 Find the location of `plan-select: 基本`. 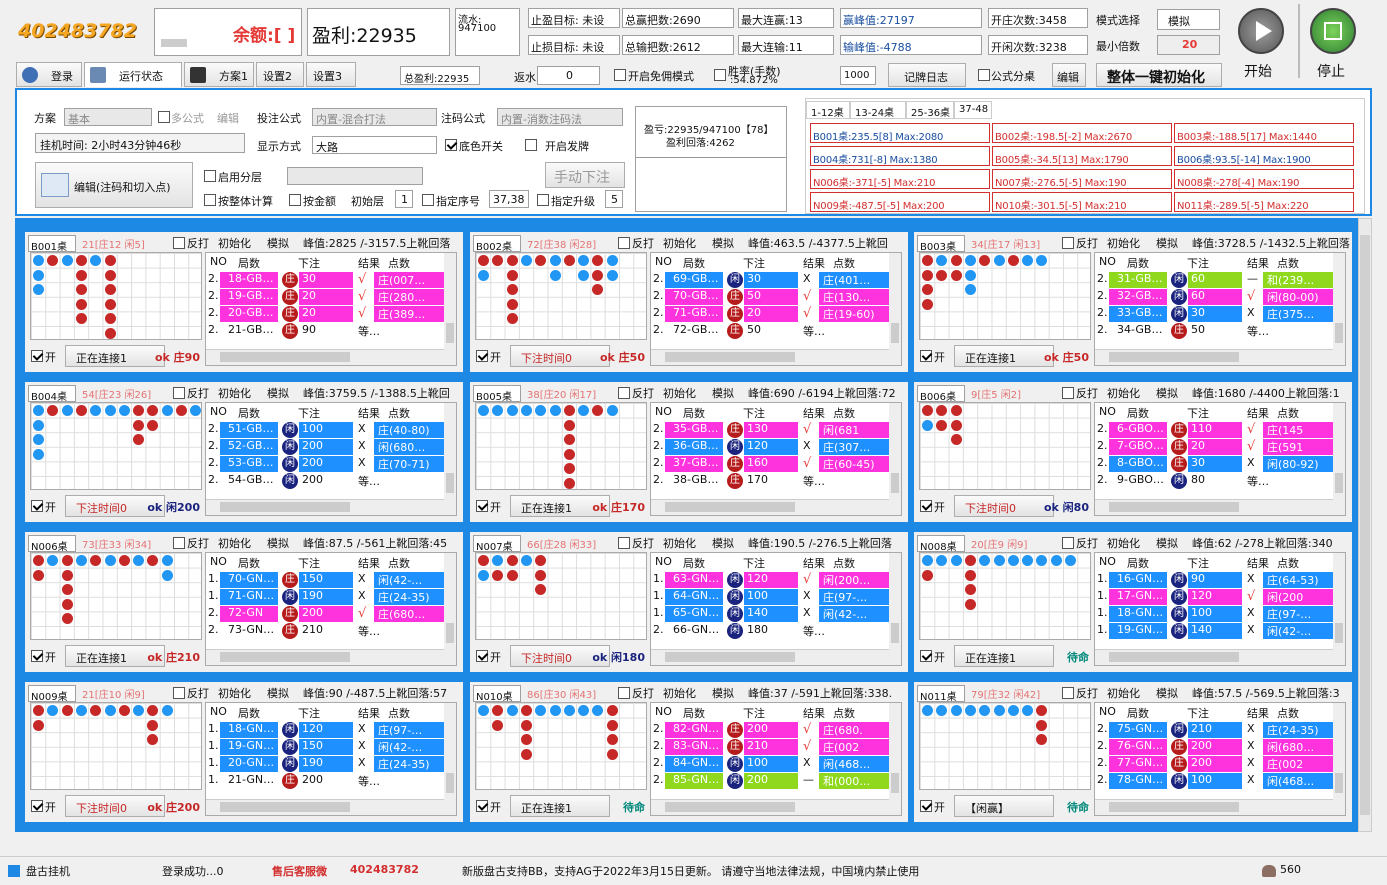

plan-select: 基本 is located at coordinates (108, 117).